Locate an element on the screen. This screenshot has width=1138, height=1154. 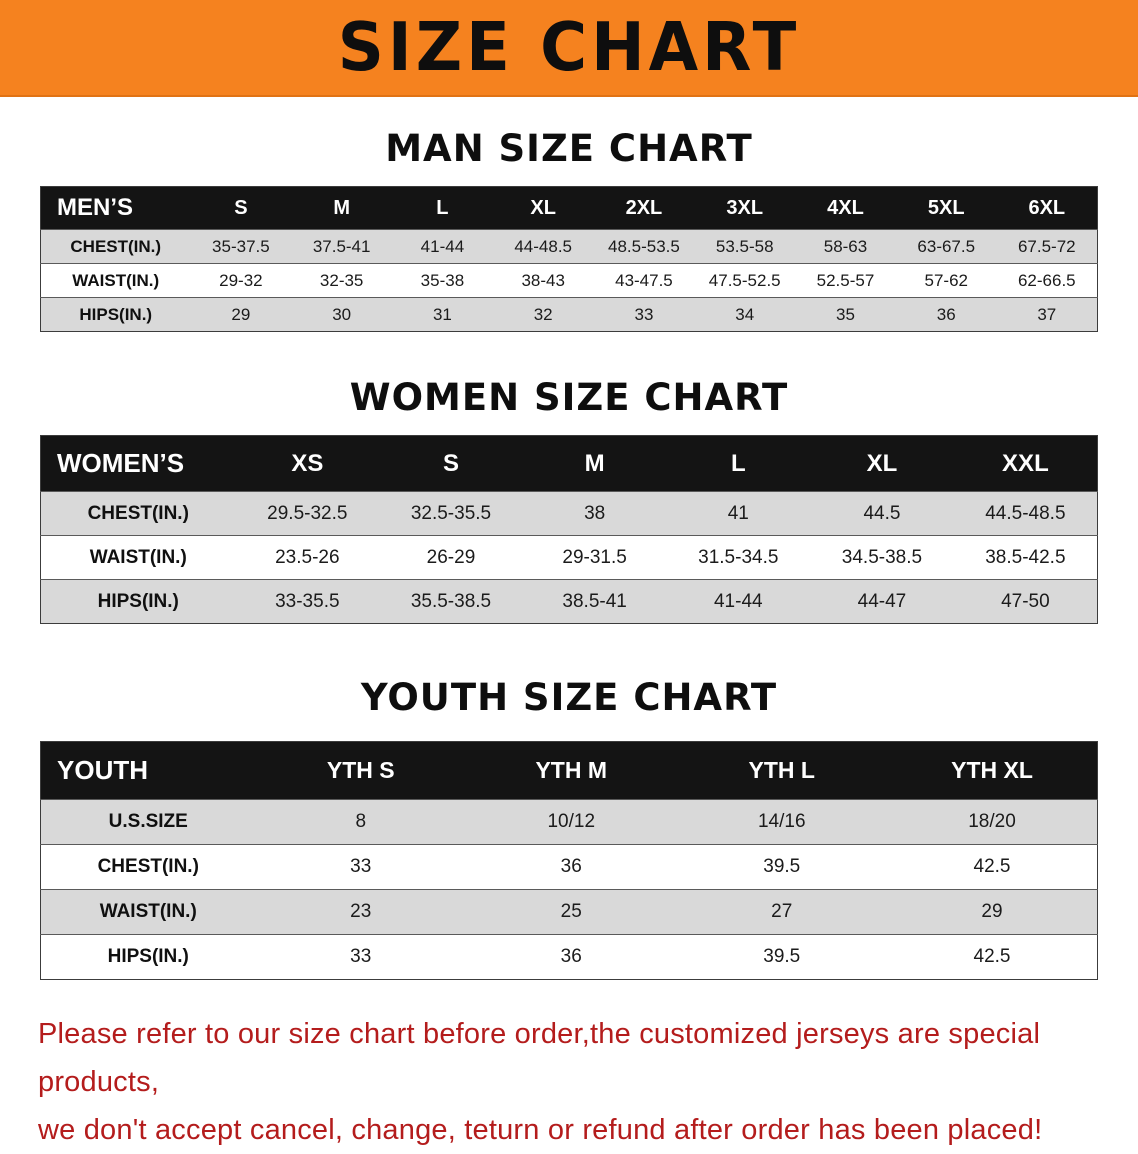
table-row: U.S.SIZE 8 10/12 14/16 18/20 is located at coordinates (569, 822).